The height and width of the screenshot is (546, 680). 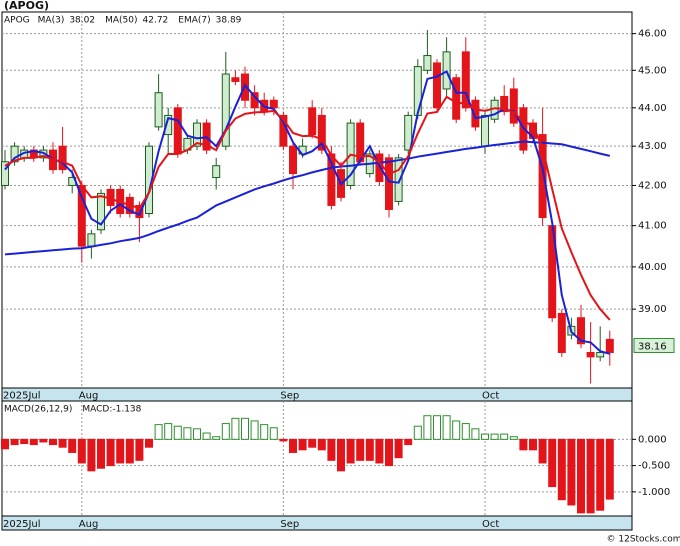 I want to click on y-tick-label: 0.000, so click(x=652, y=439).